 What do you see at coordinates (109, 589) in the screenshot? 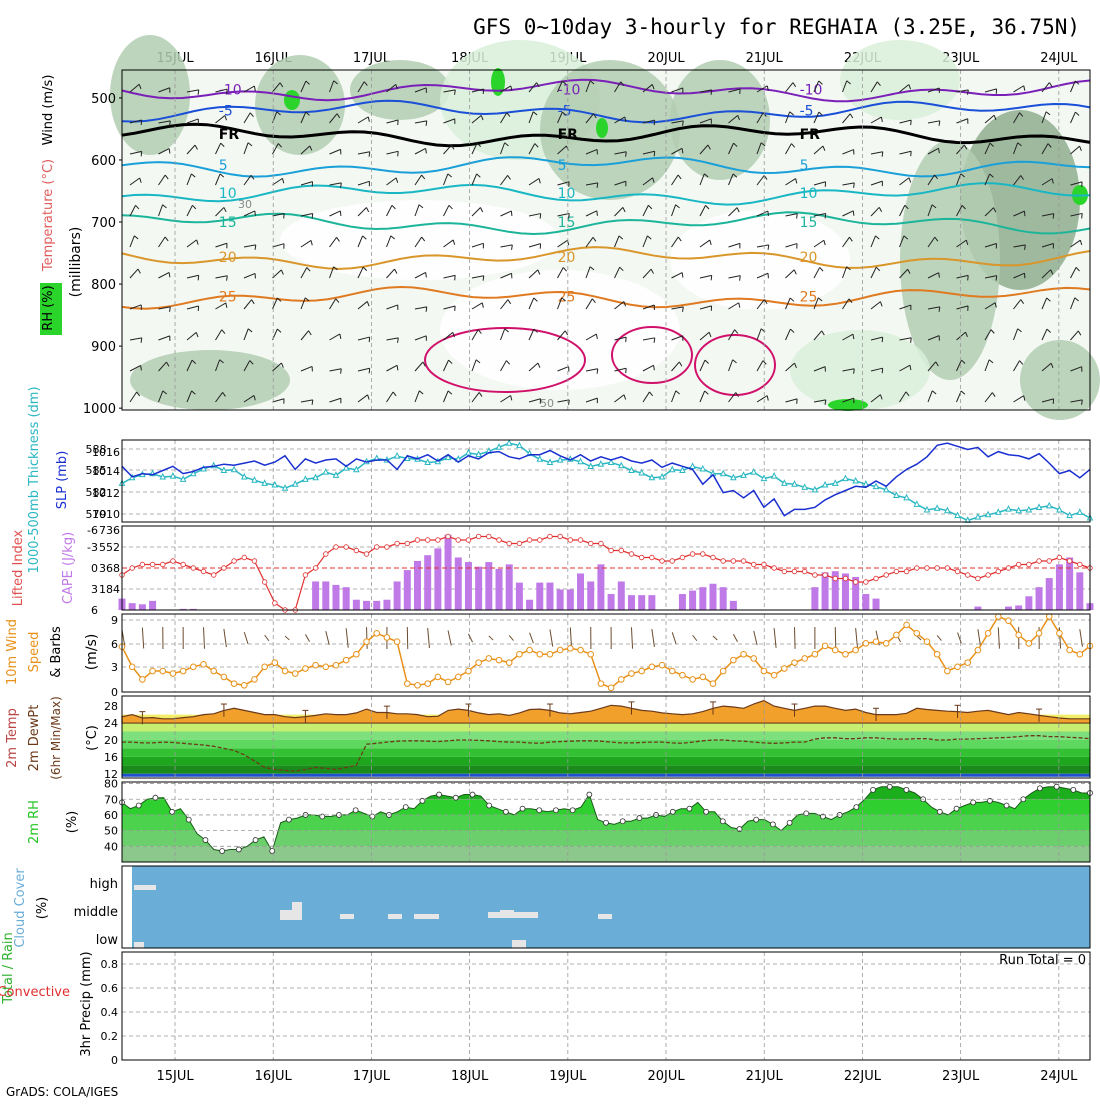
I see `cape-tick: 184` at bounding box center [109, 589].